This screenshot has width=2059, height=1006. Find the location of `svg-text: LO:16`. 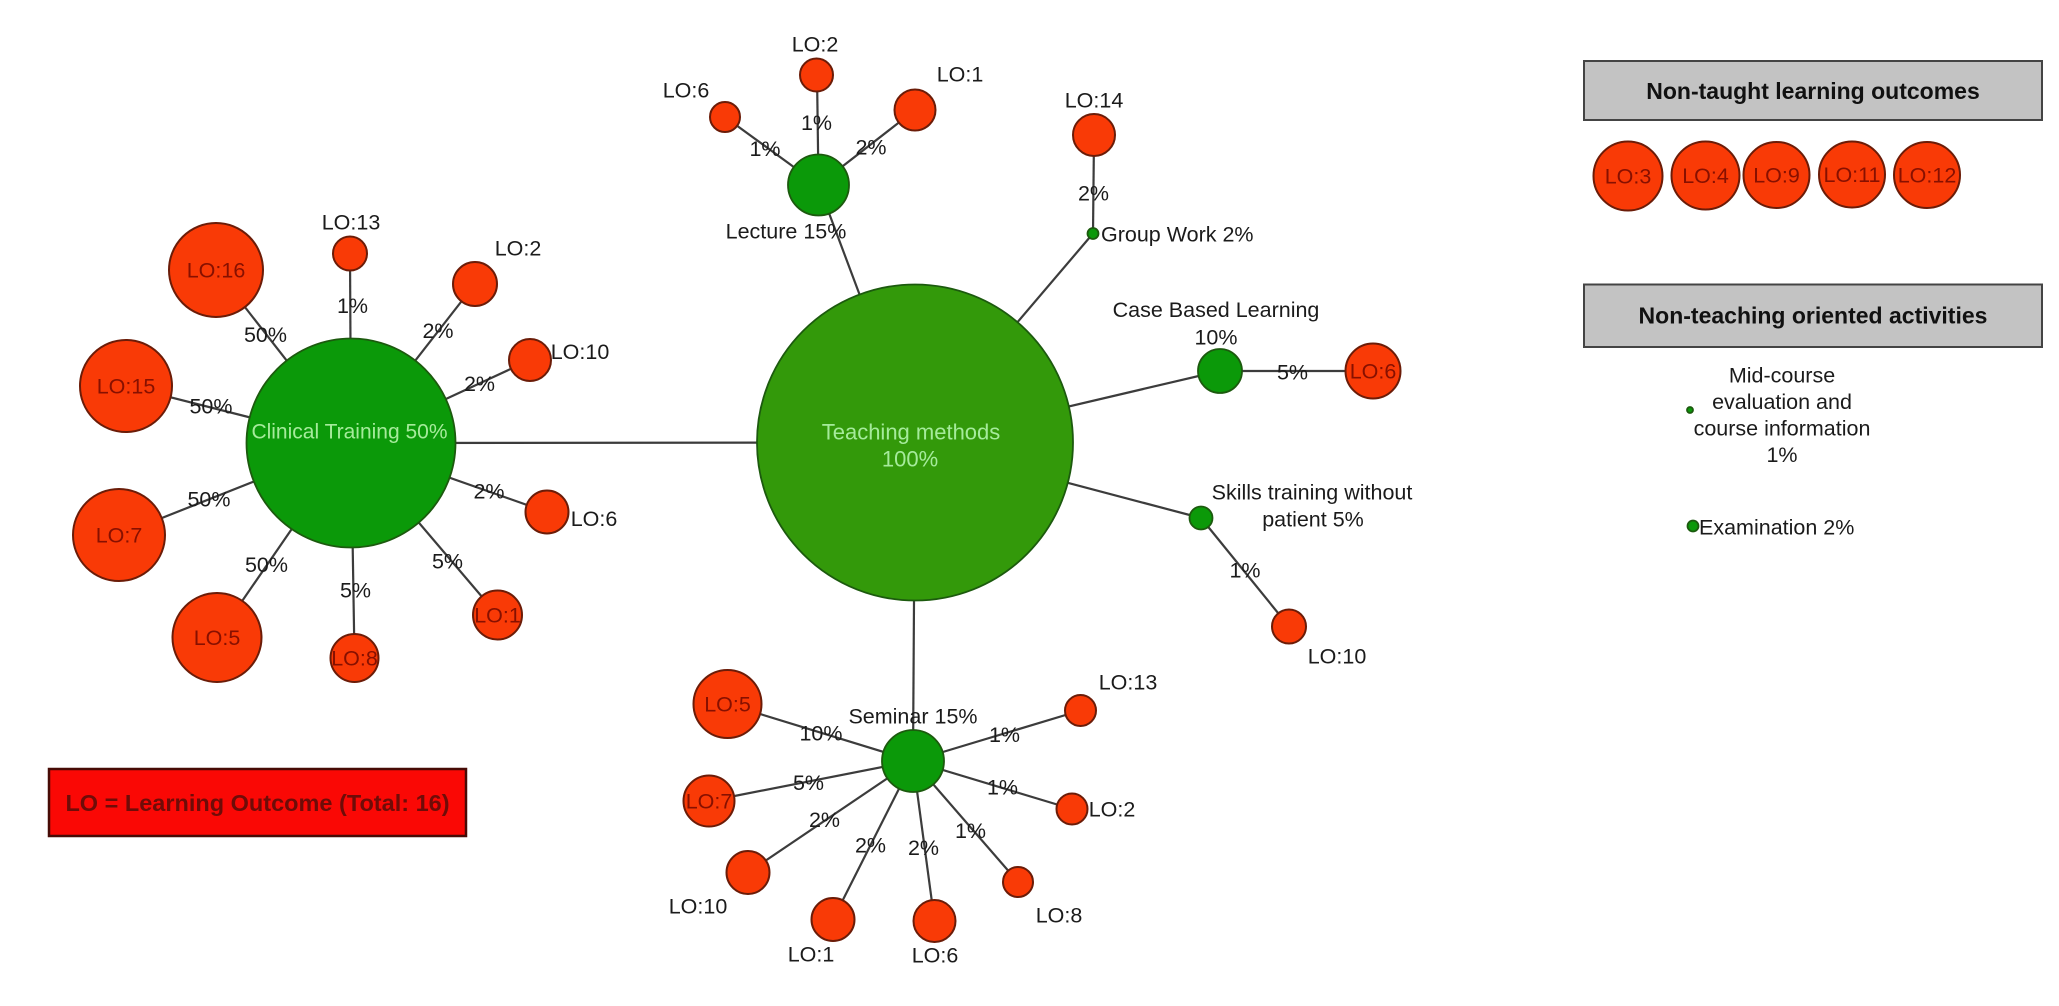

svg-text: LO:16 is located at coordinates (216, 271).